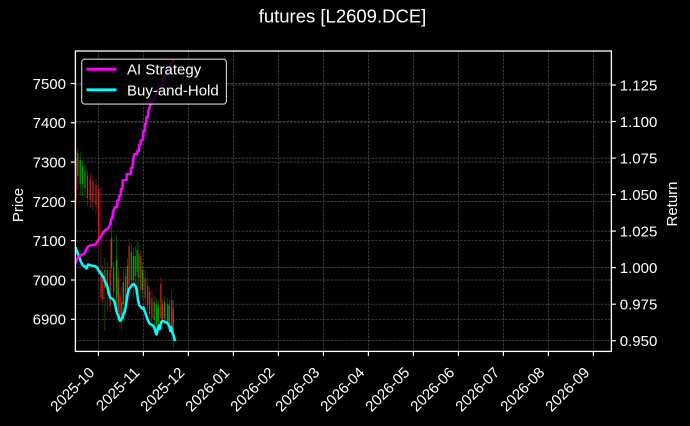  Describe the element at coordinates (49, 123) in the screenshot. I see `svg-text: 7400` at that location.